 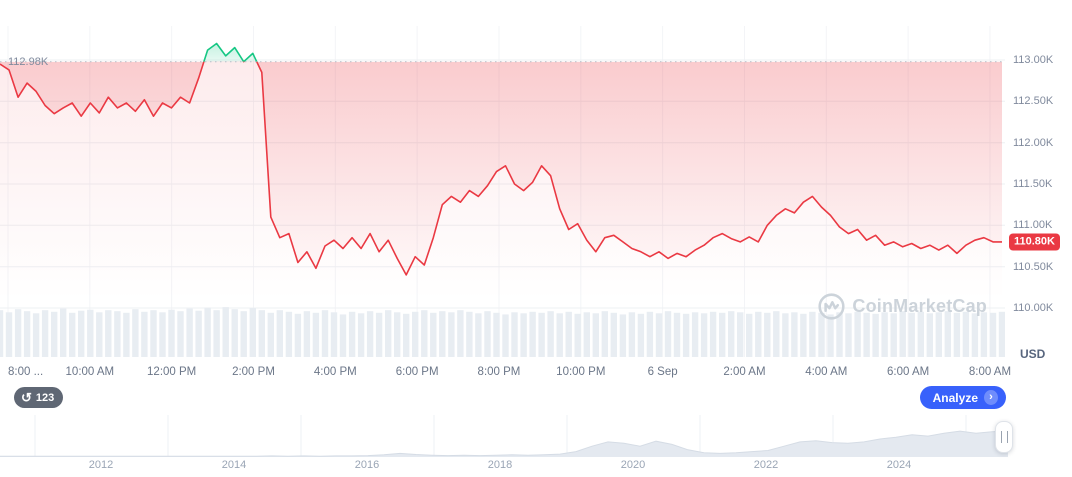 I want to click on analyze-button: Analyze ›, so click(x=962, y=397).